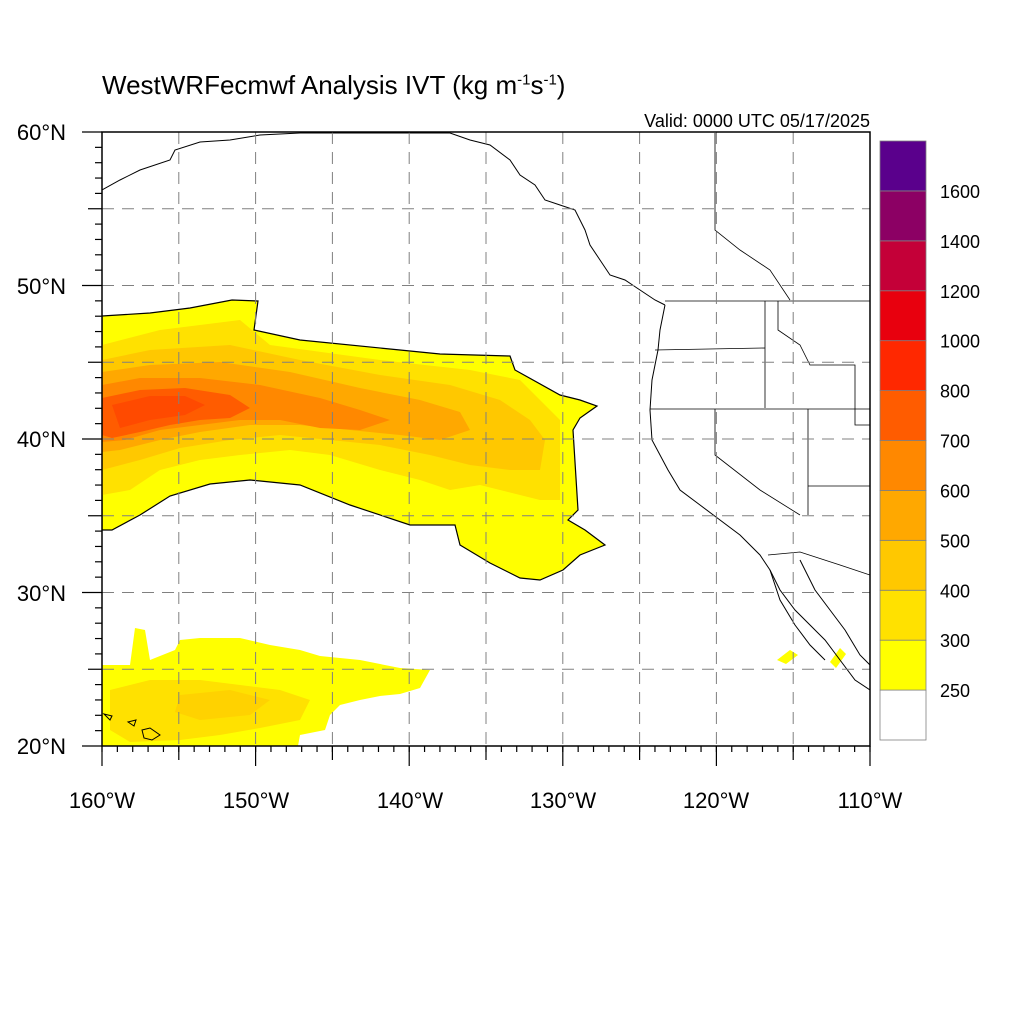 The width and height of the screenshot is (1024, 1024). What do you see at coordinates (410, 800) in the screenshot?
I see `lon-label-140w: 140°W` at bounding box center [410, 800].